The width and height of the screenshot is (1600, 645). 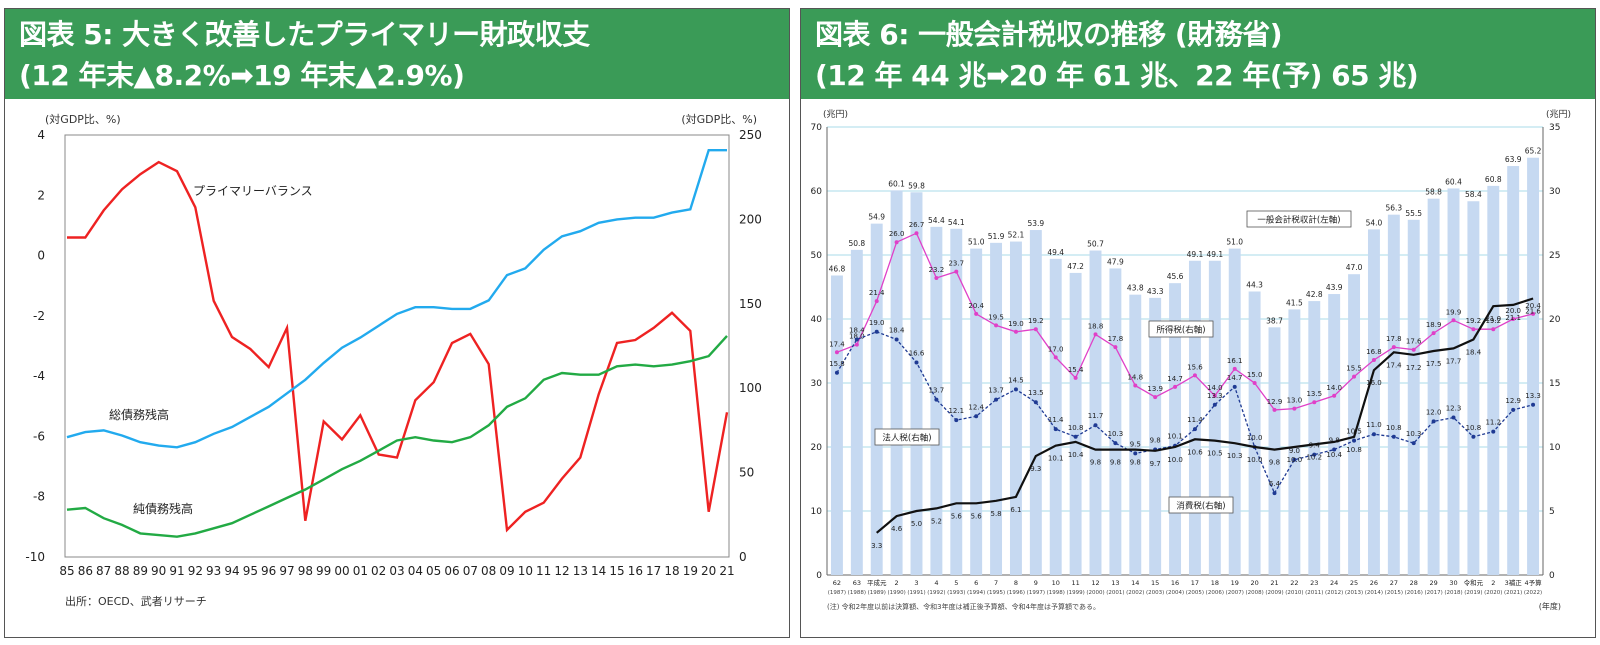 I want to click on x-tick-label: 12, so click(x=561, y=571).